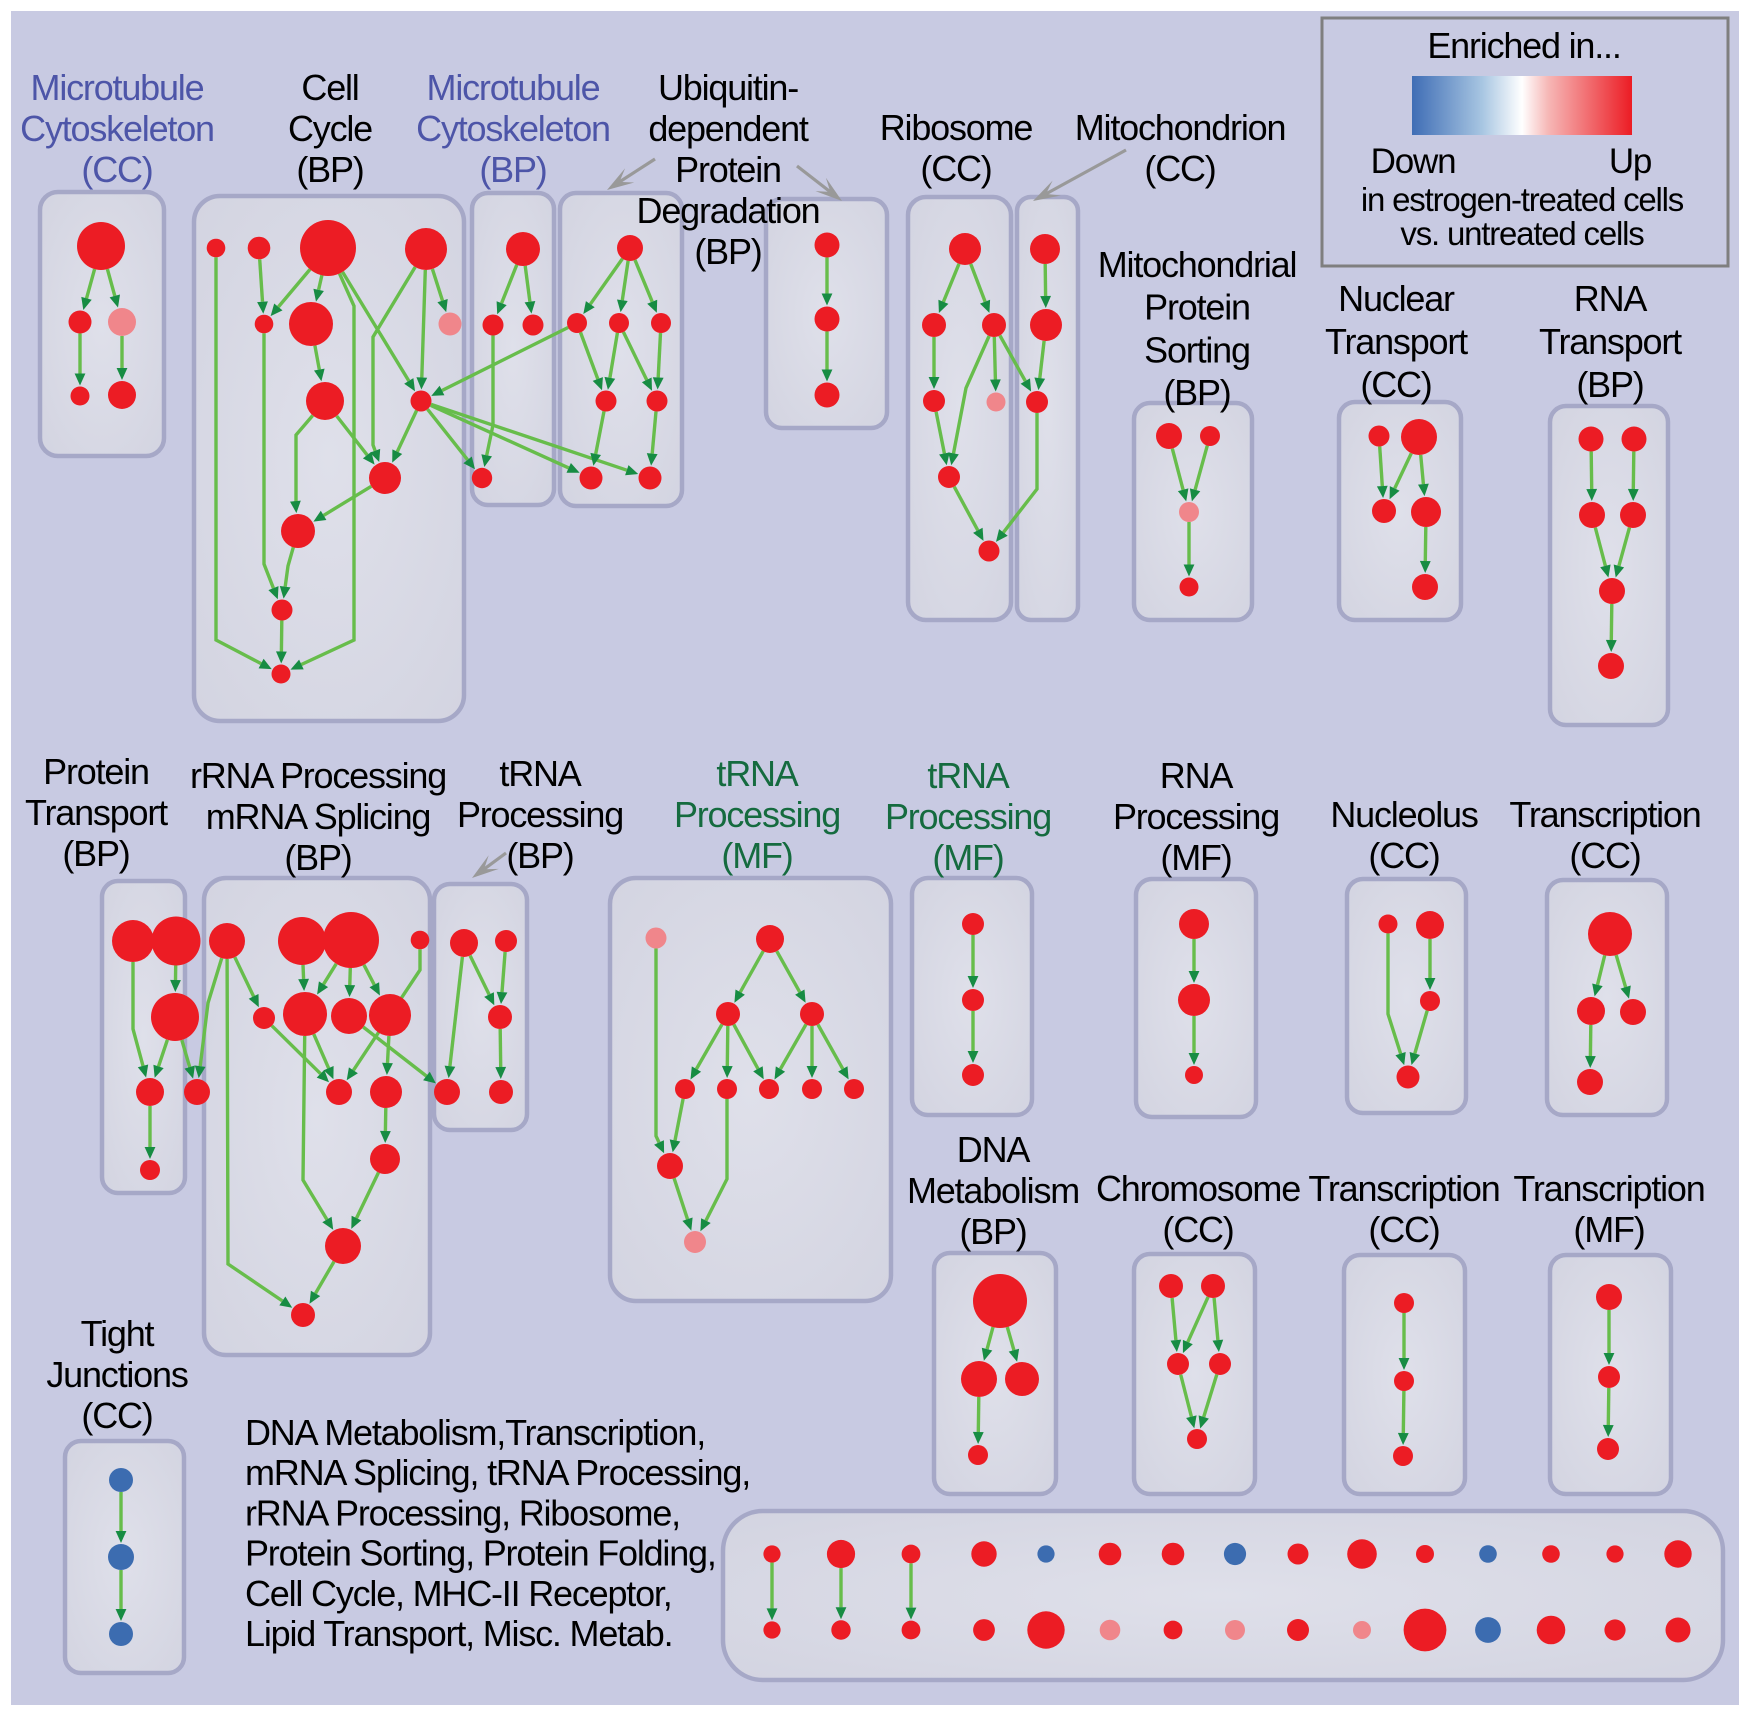 Image resolution: width=1750 pixels, height=1720 pixels. I want to click on svg-text: Nuclear, so click(1396, 298).